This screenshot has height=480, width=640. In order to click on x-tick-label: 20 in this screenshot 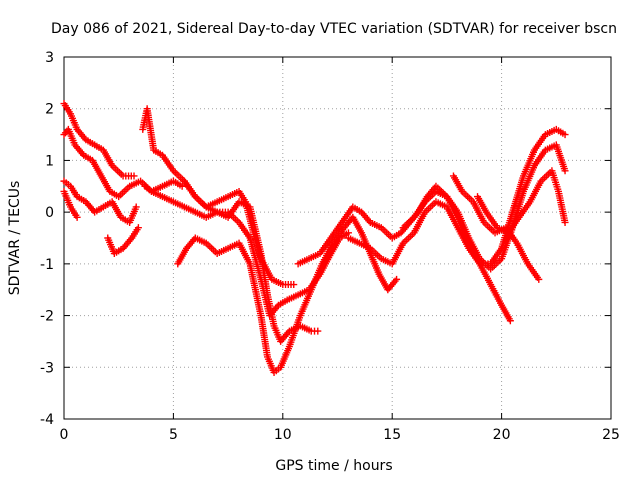, I will do `click(502, 435)`.